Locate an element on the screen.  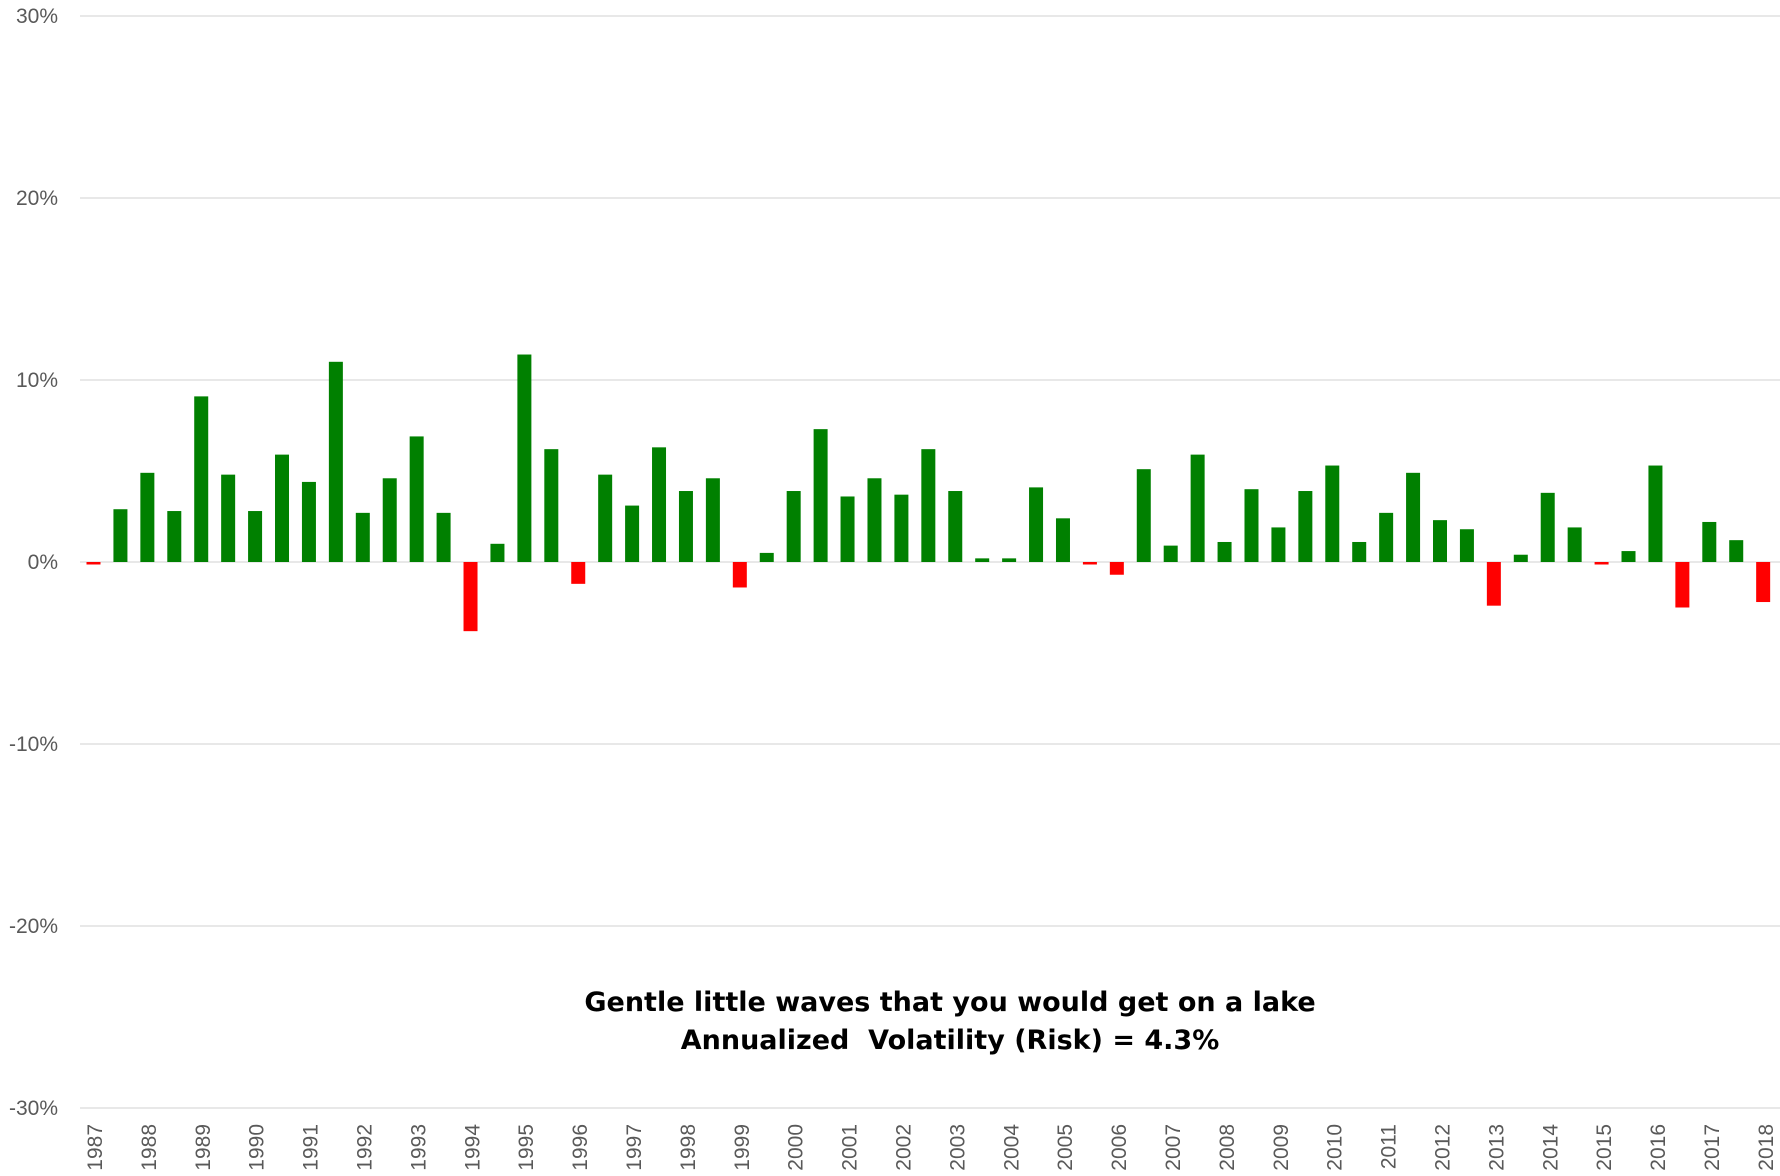
y-tick-label: 20% is located at coordinates (37, 198).